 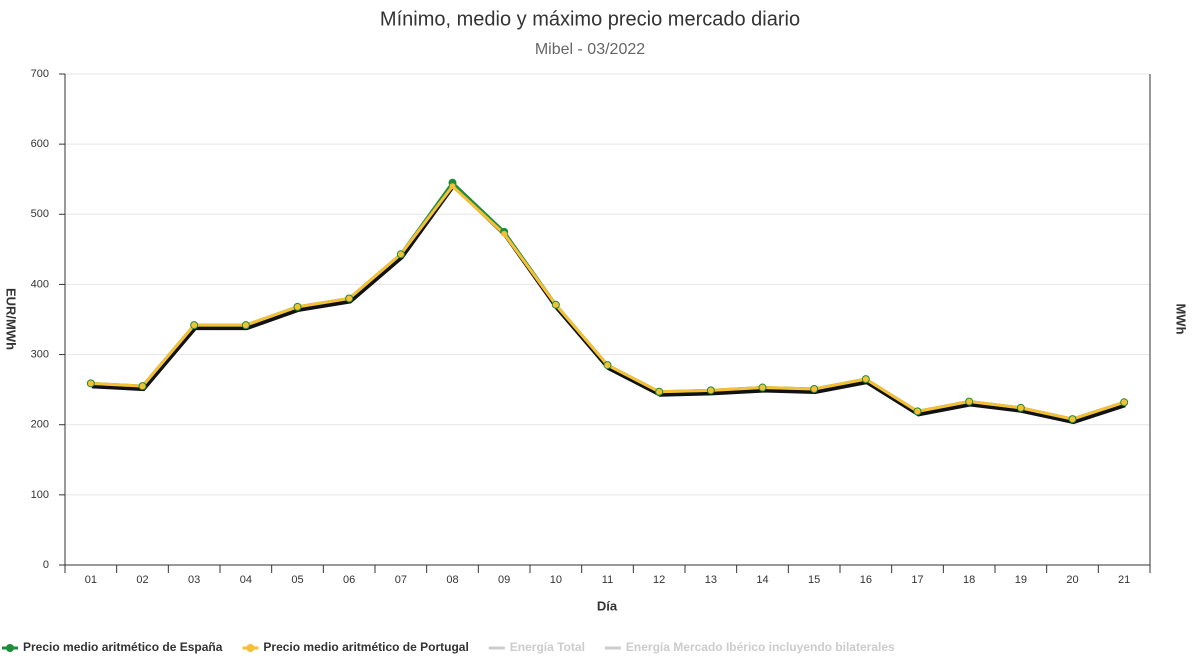 What do you see at coordinates (866, 580) in the screenshot?
I see `x-tick-label: 16` at bounding box center [866, 580].